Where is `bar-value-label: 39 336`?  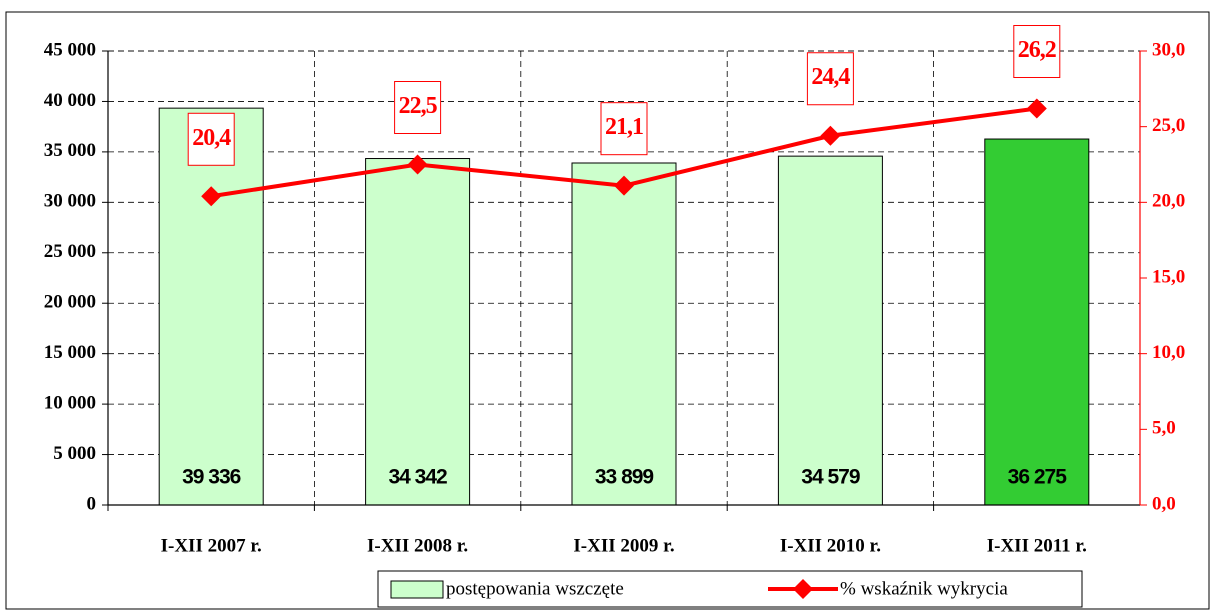 bar-value-label: 39 336 is located at coordinates (211, 477).